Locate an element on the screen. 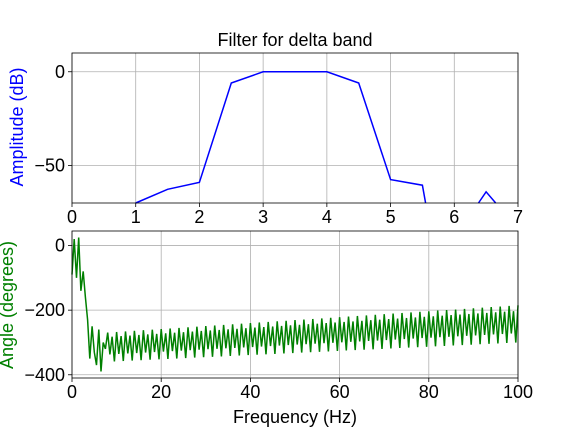  phase-x-axis-label: Frequency (Hz) is located at coordinates (295, 417).